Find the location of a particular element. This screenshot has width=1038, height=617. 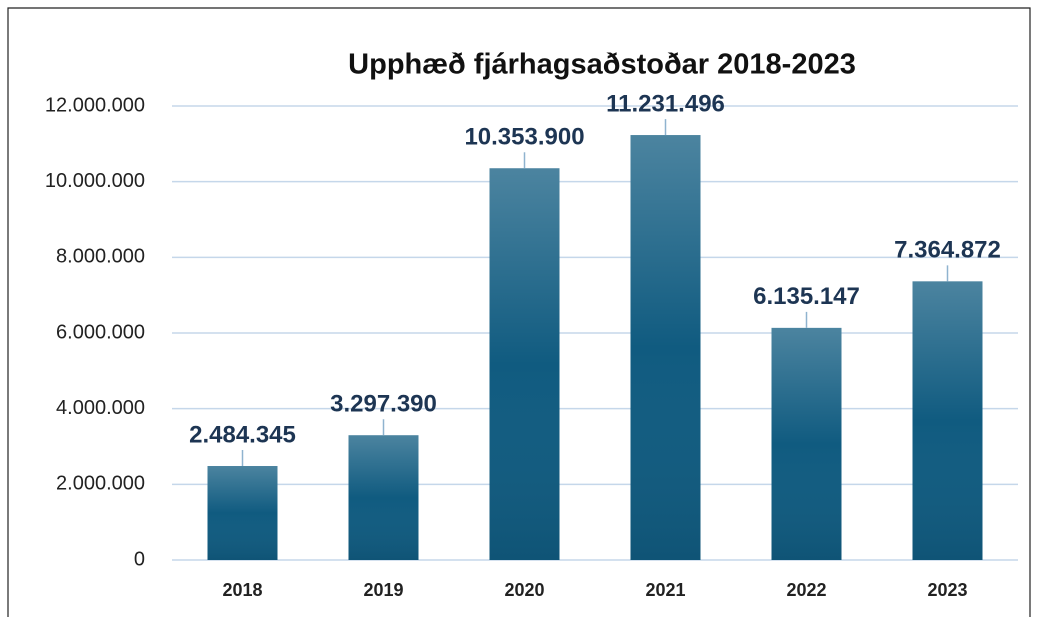

value-label: 3.297.390 is located at coordinates (383, 404).